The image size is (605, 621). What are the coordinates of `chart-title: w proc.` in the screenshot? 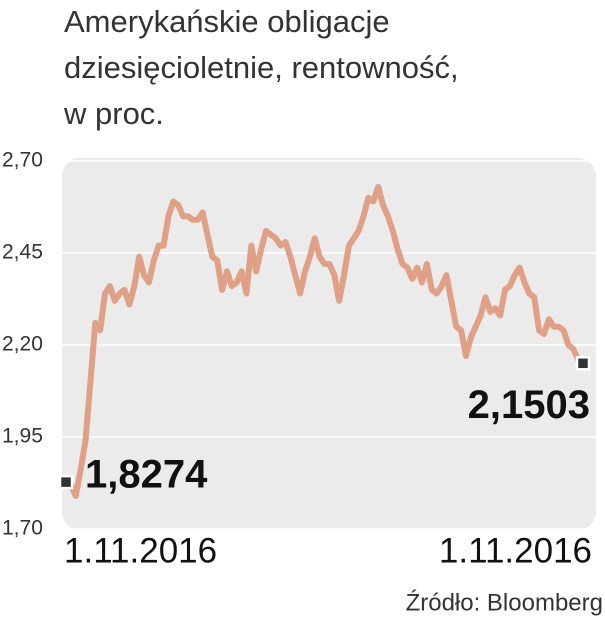 It's located at (113, 113).